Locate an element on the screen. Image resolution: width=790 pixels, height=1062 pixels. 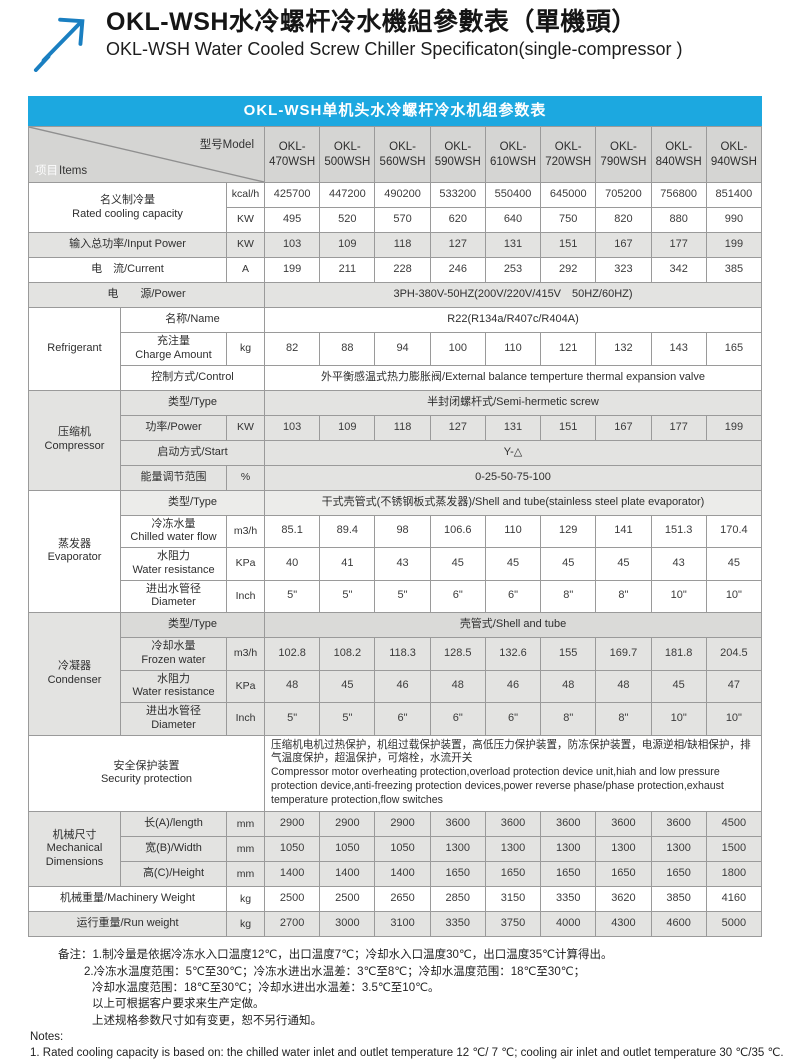
note-line: Notes: is located at coordinates (47, 1036).